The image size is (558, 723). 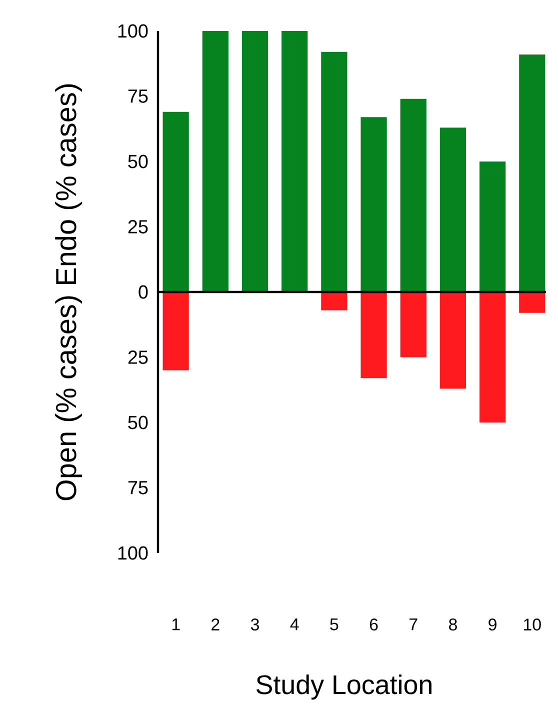 What do you see at coordinates (254, 624) in the screenshot?
I see `x-tick-label: 3` at bounding box center [254, 624].